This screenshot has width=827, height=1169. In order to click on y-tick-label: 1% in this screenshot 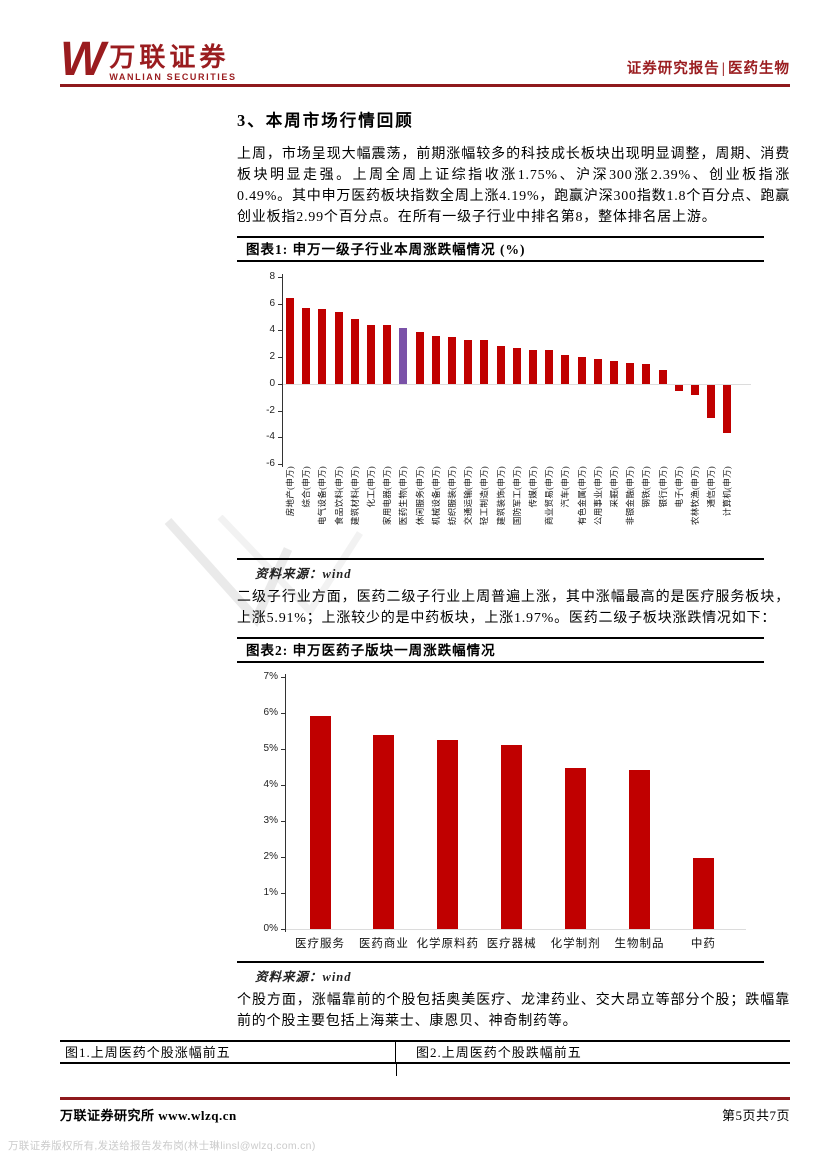, I will do `click(270, 892)`.